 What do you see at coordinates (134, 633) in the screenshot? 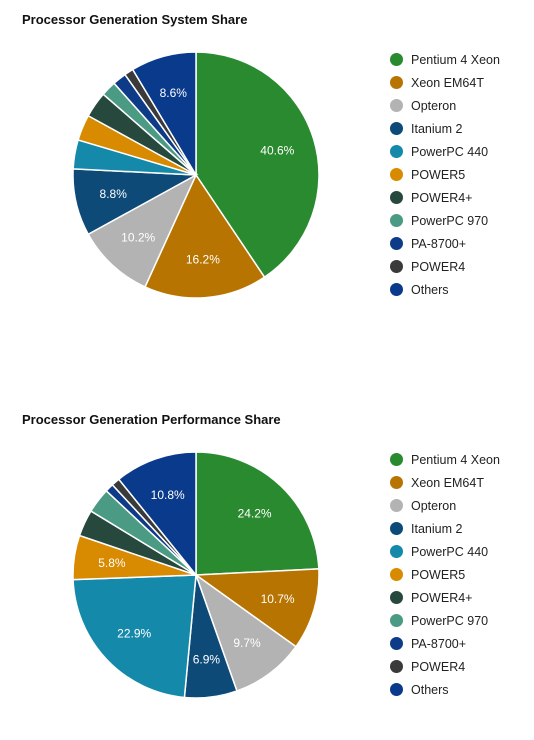
I see `pie-value-label: 22.9%` at bounding box center [134, 633].